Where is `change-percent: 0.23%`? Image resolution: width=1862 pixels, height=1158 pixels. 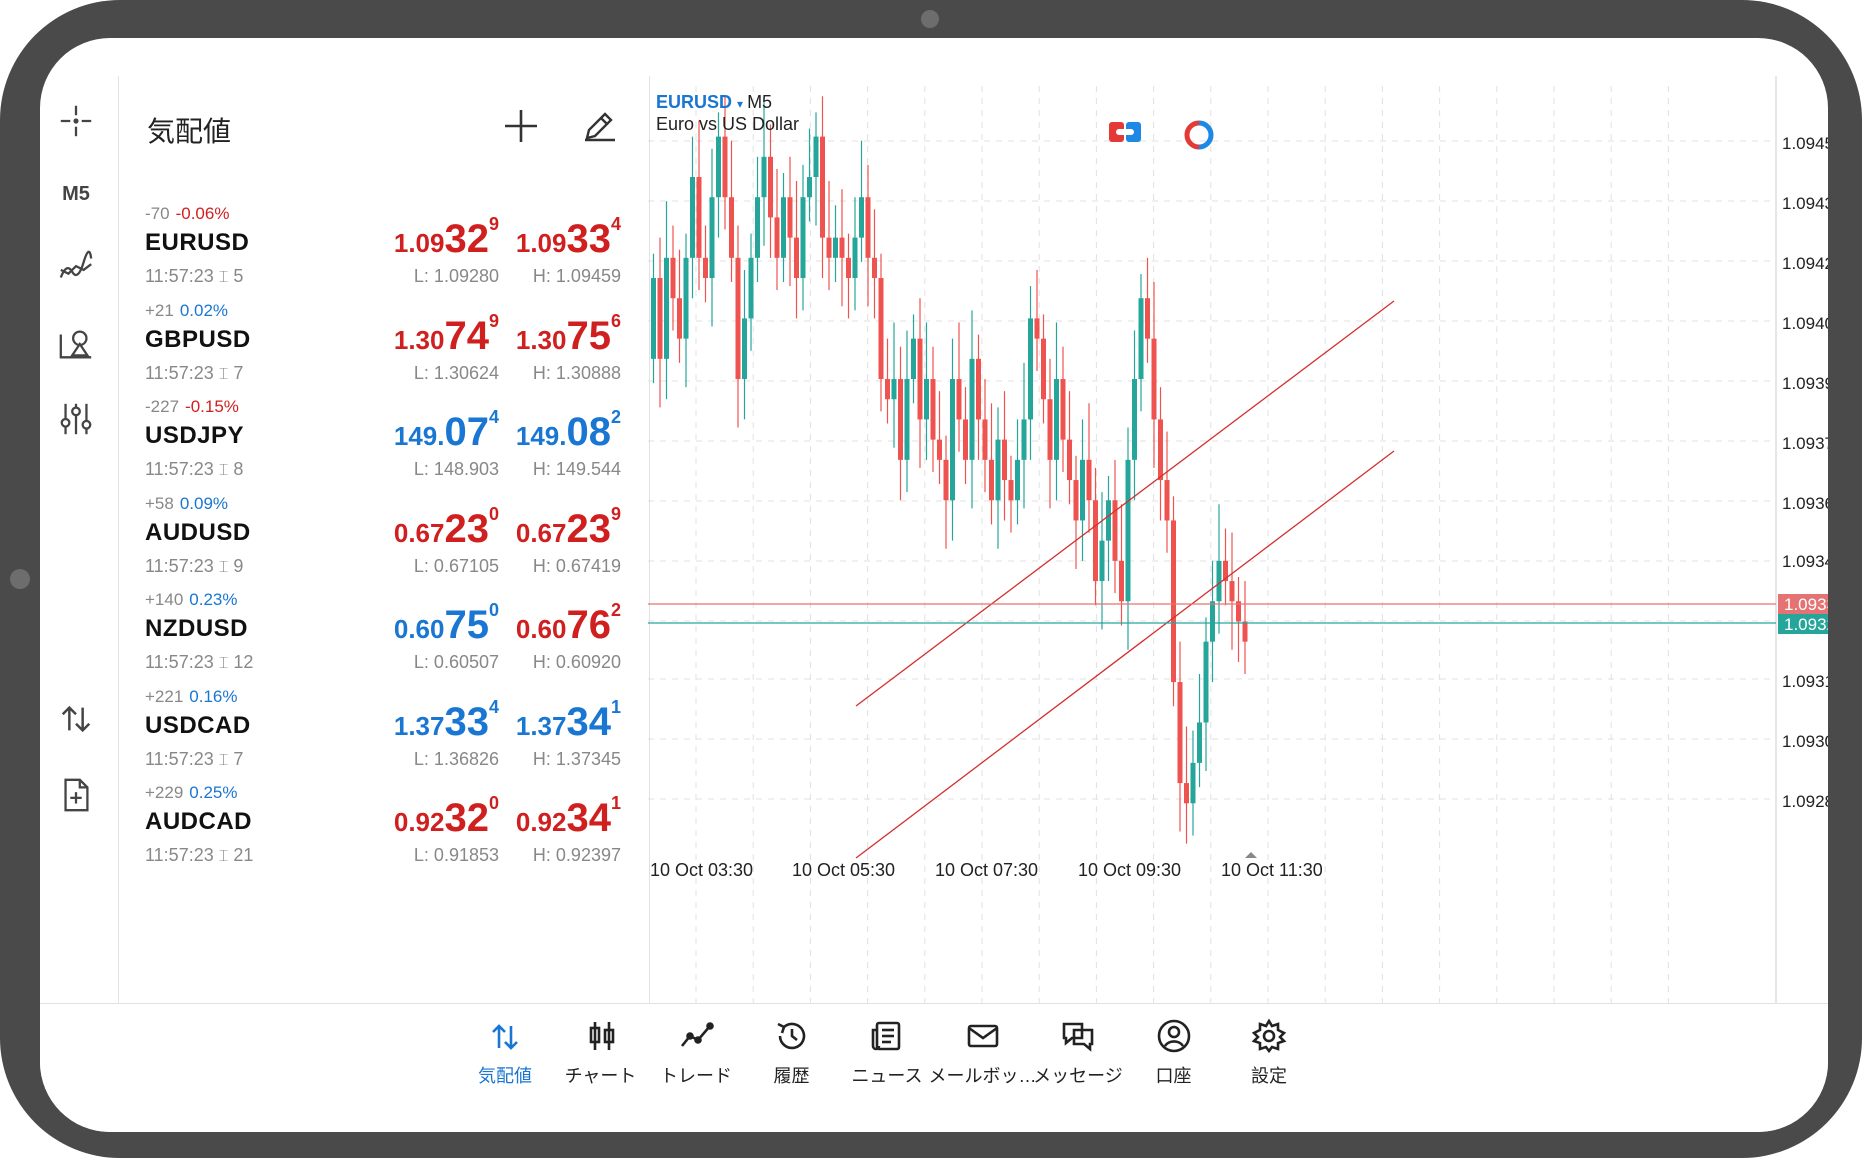 change-percent: 0.23% is located at coordinates (213, 599).